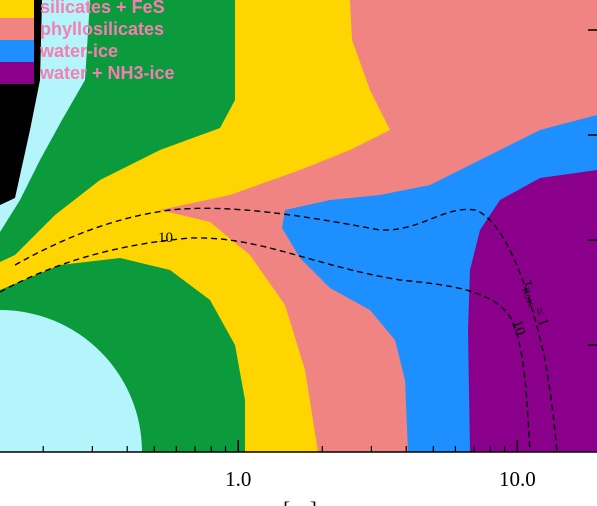 This screenshot has height=506, width=597. Describe the element at coordinates (541, 317) in the screenshot. I see `tau-rest: = 1` at that location.